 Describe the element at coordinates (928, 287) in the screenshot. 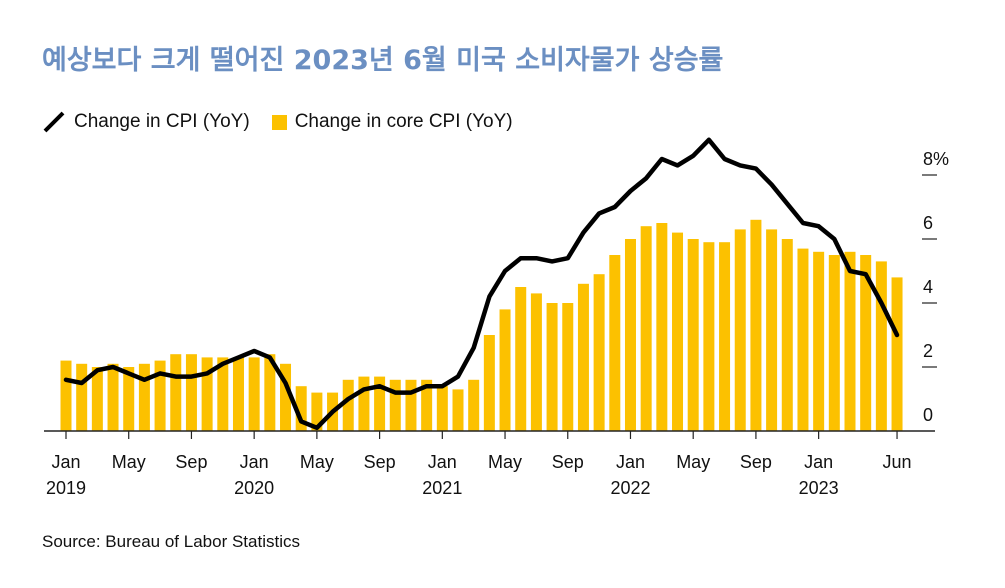

I see `y-tick-label: 4` at that location.